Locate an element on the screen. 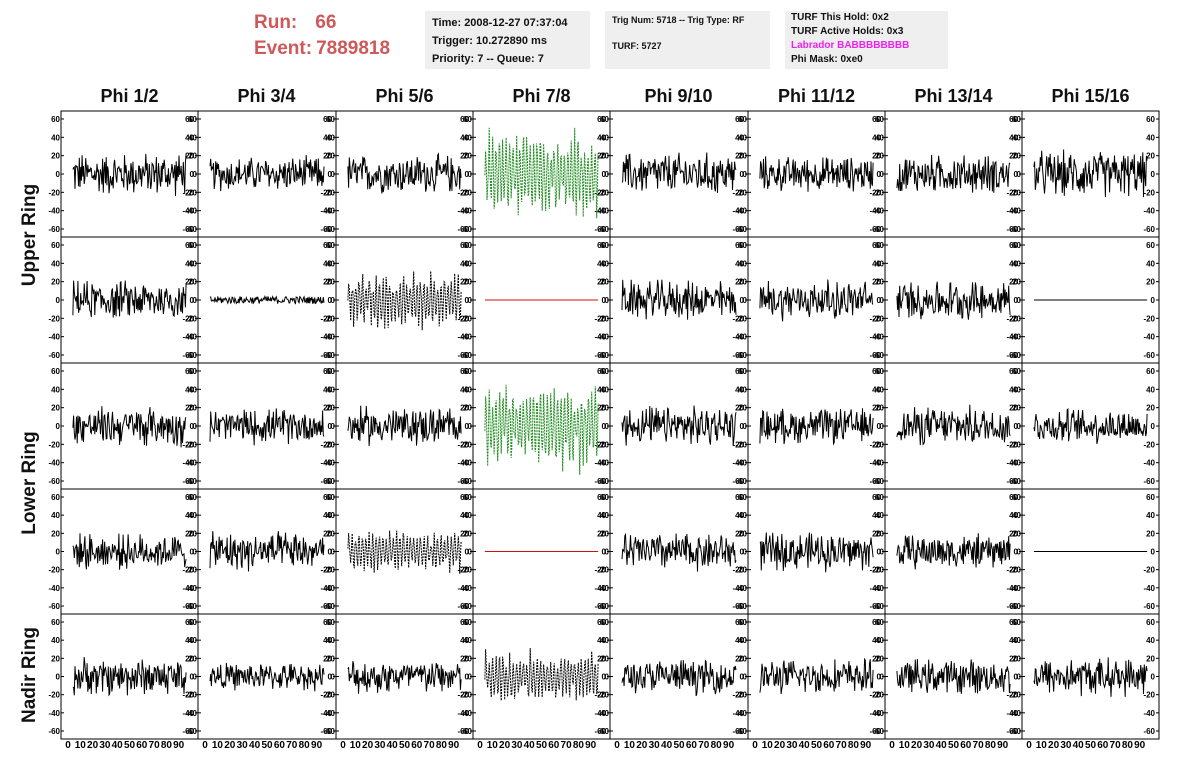  x-tick-label: 90 is located at coordinates (729, 745).